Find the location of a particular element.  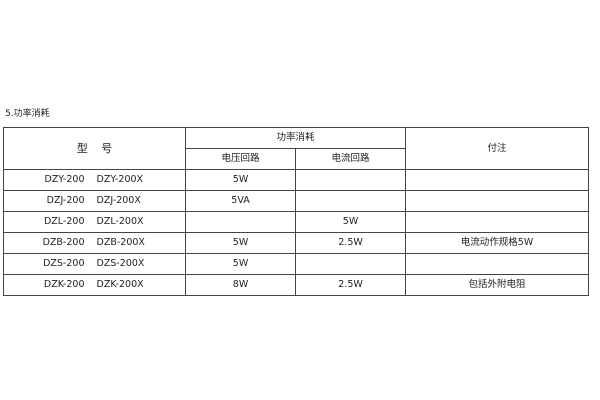

header-row-2: 电压回路 电流回路 is located at coordinates (296, 159).